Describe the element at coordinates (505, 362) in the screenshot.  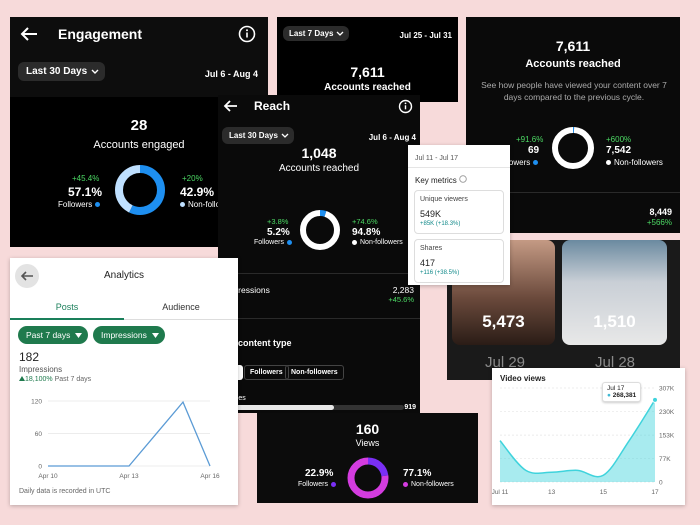
I see `date: Jul 29` at that location.